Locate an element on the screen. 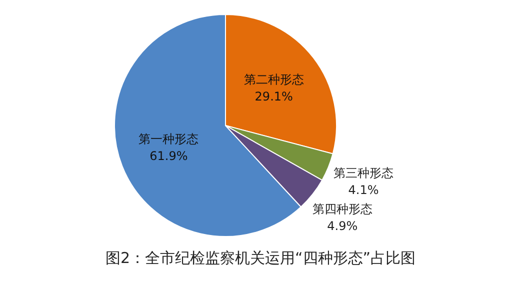 This screenshot has height=289, width=521. slice-label: 第二种形态 is located at coordinates (274, 79).